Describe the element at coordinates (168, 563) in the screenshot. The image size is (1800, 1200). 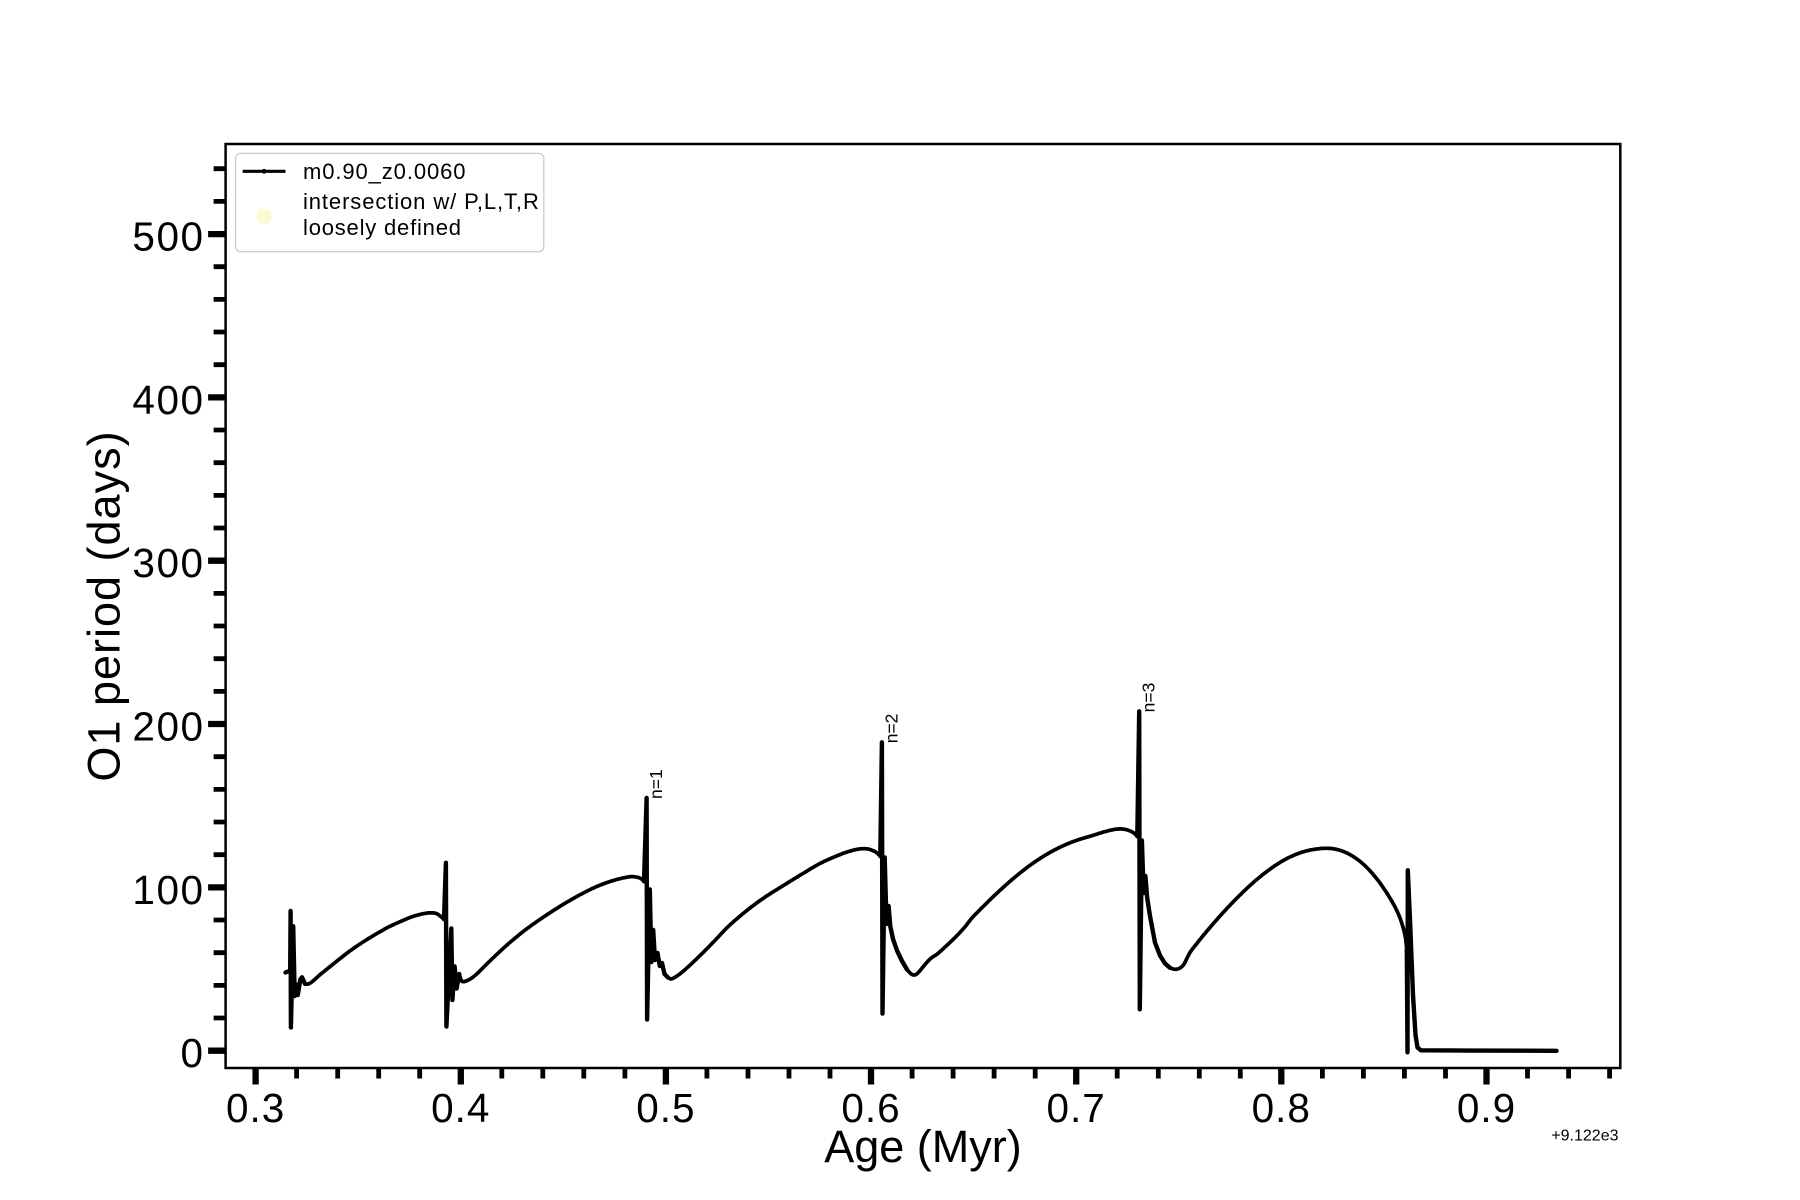
I see `svg-text: 300` at that location.